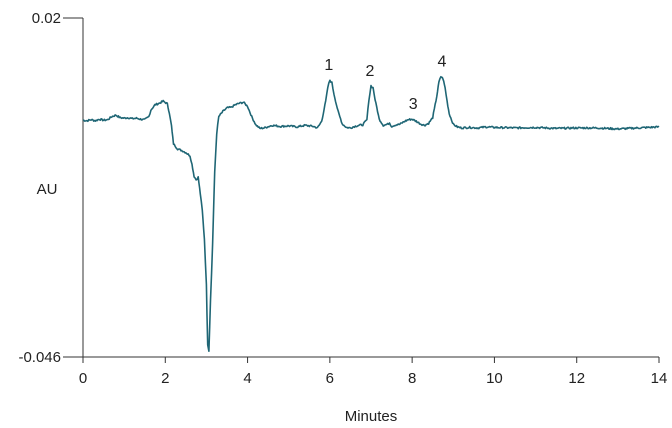 The image size is (672, 428). Describe the element at coordinates (371, 416) in the screenshot. I see `x-axis-label: Minutes` at that location.